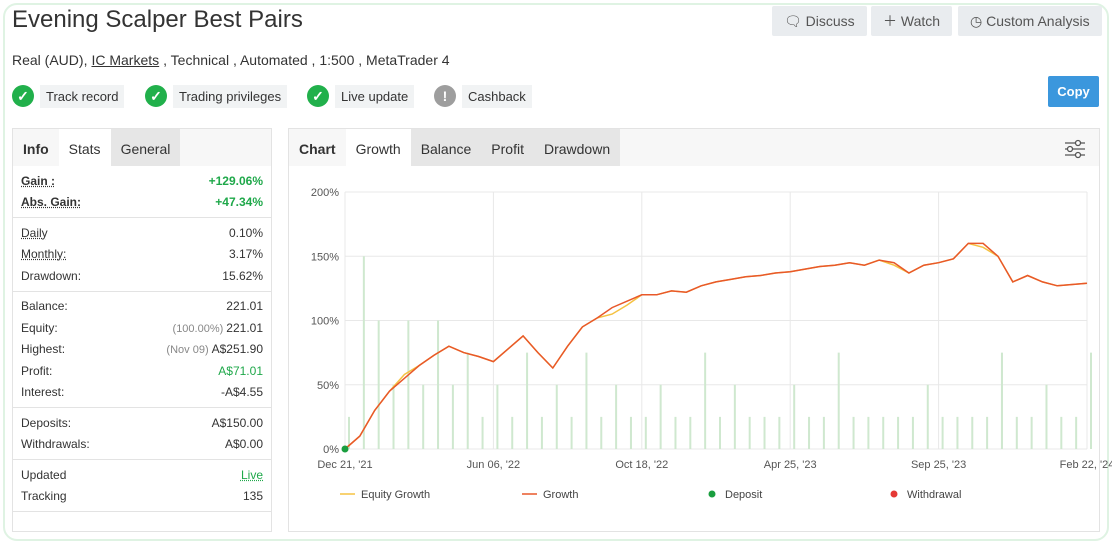 The image size is (1112, 544). What do you see at coordinates (55, 444) in the screenshot?
I see `stats-label: Withdrawals:` at bounding box center [55, 444].